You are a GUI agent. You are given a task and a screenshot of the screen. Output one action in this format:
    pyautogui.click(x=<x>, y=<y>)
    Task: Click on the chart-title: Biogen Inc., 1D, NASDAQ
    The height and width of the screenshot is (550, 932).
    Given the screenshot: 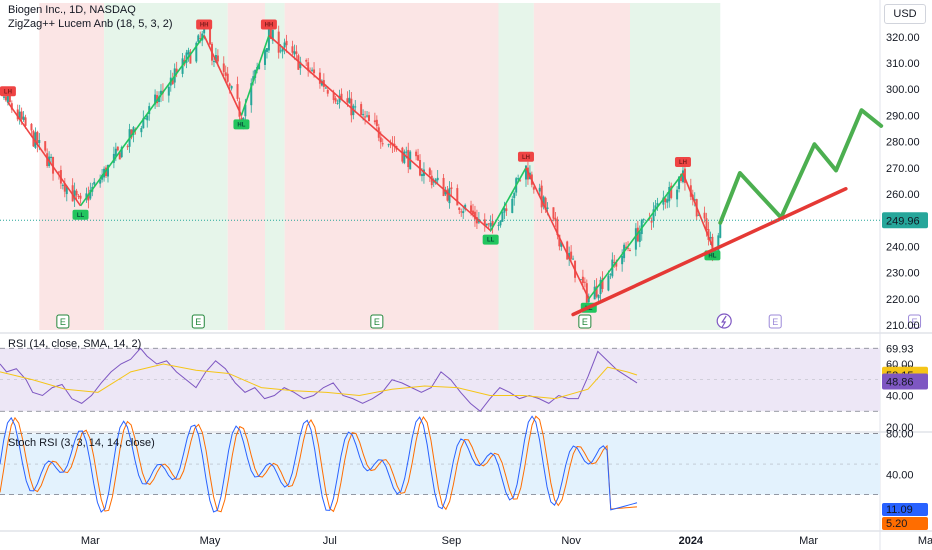 What is the action you would take?
    pyautogui.click(x=72, y=10)
    